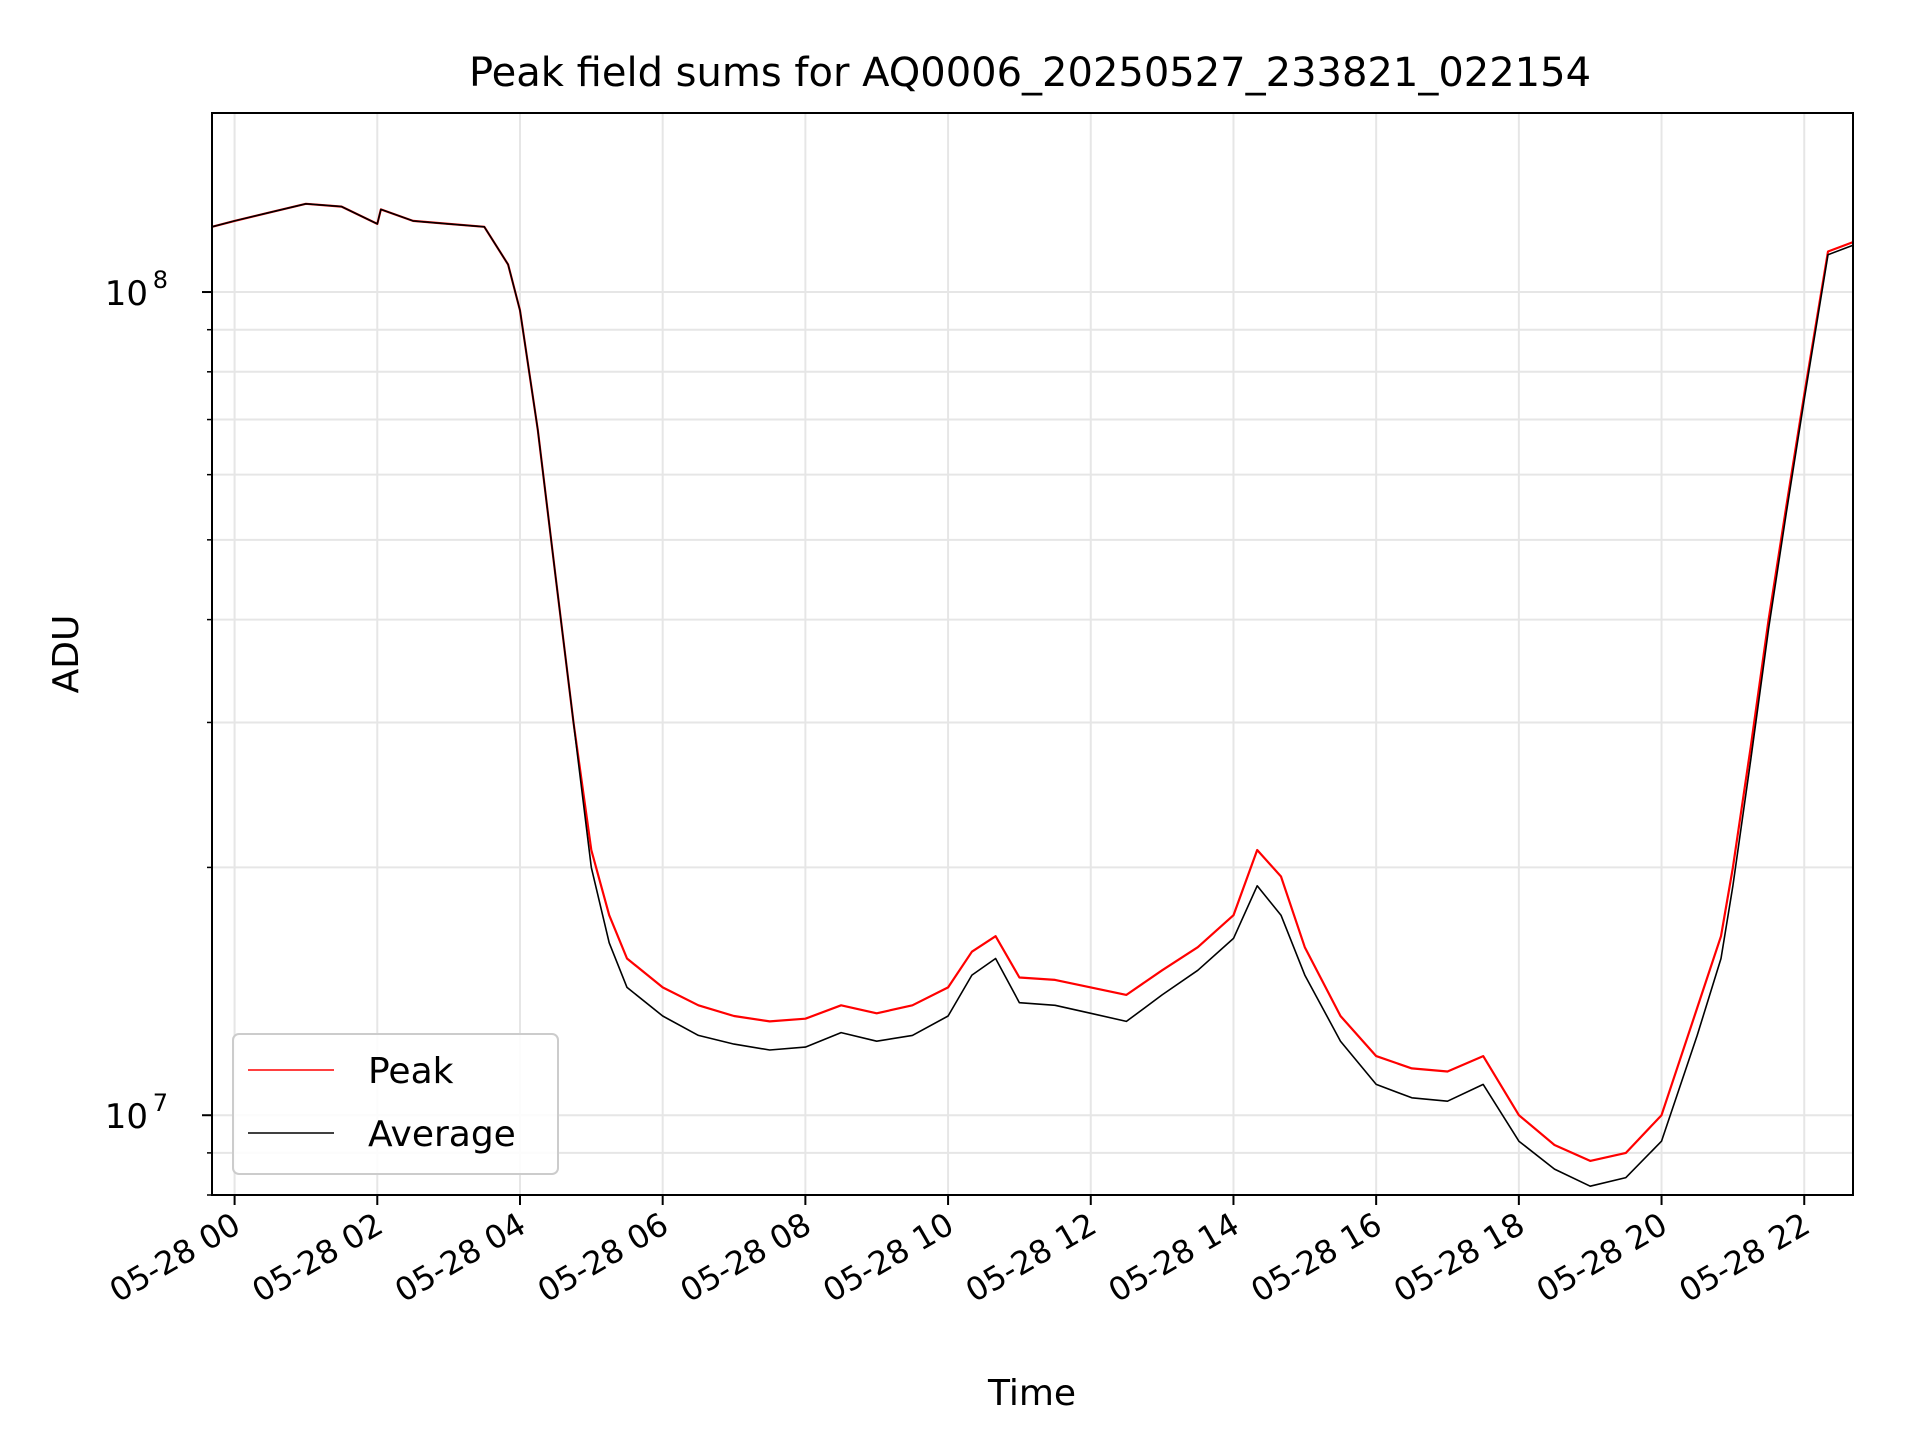  What do you see at coordinates (160, 1103) in the screenshot?
I see `y-tick-exponent: 7` at bounding box center [160, 1103].